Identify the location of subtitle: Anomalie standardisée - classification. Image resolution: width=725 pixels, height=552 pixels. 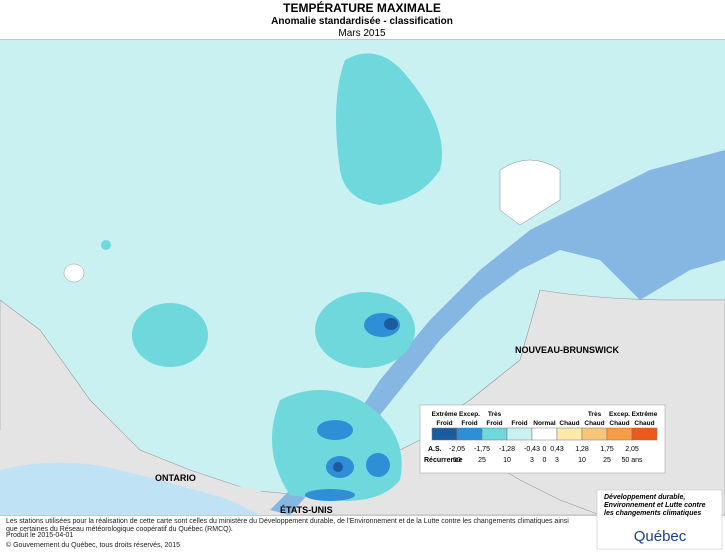
(362, 21).